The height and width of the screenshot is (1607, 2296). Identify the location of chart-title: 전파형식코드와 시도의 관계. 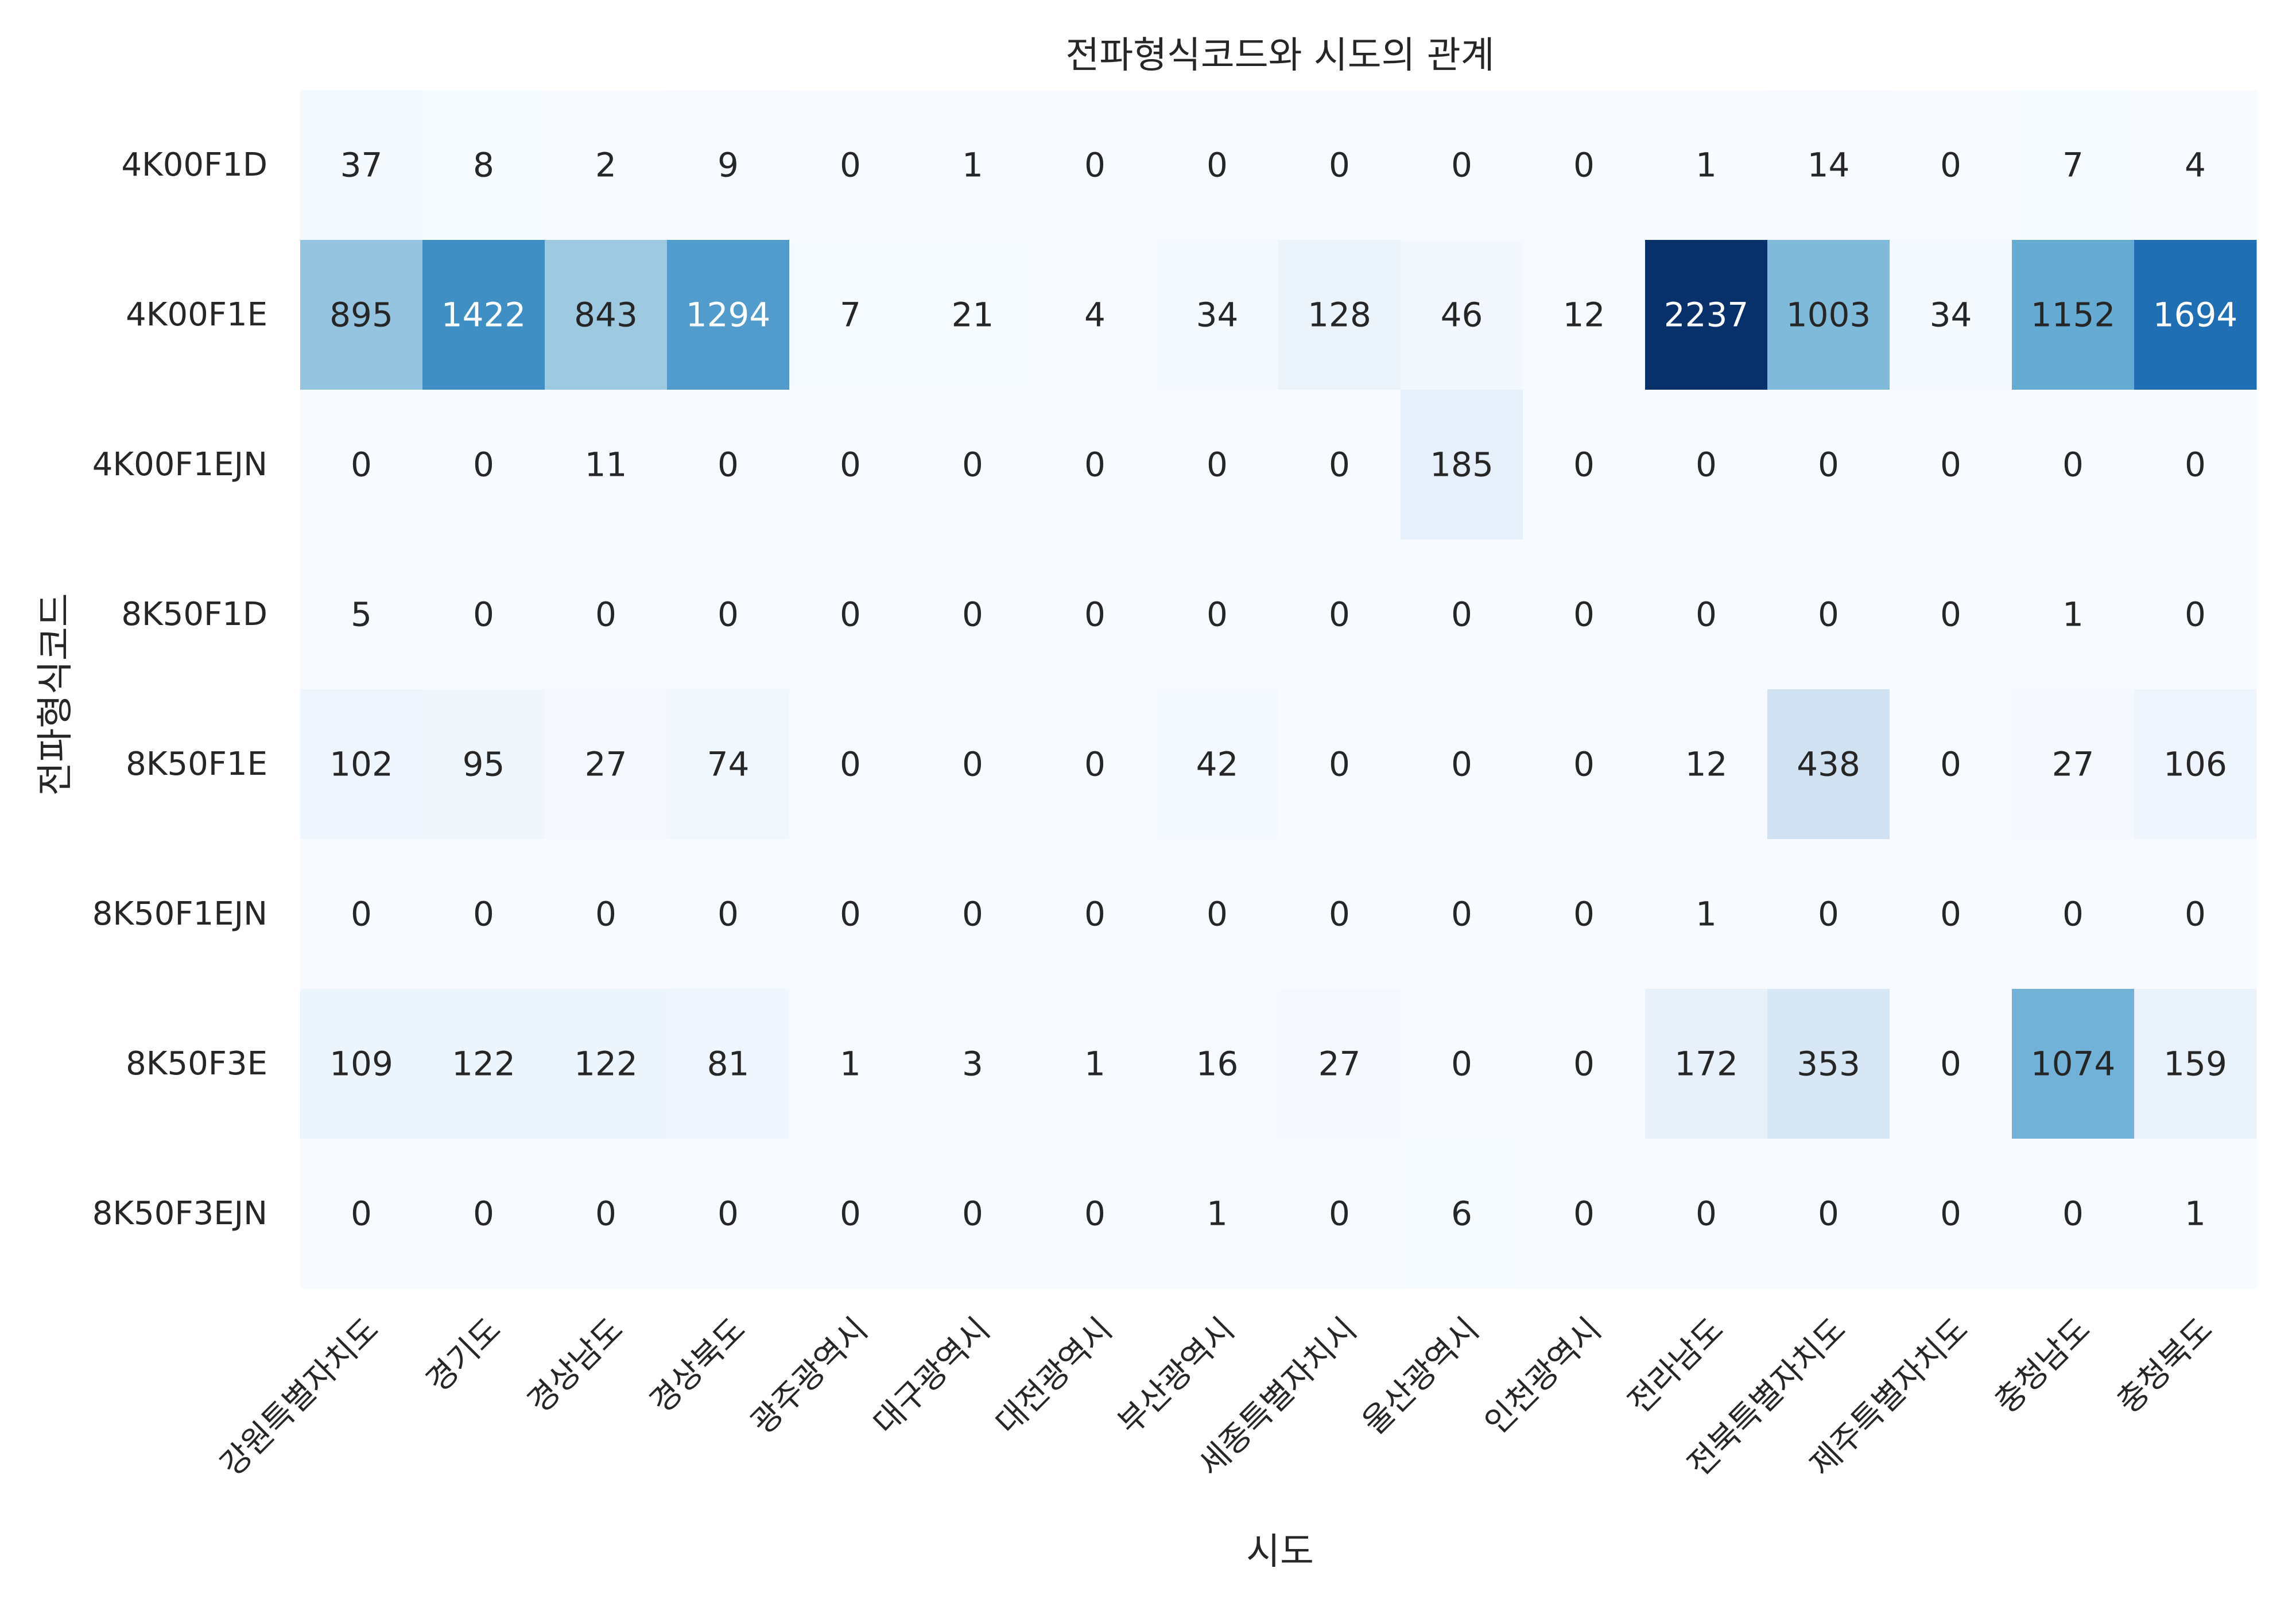
(1279, 56).